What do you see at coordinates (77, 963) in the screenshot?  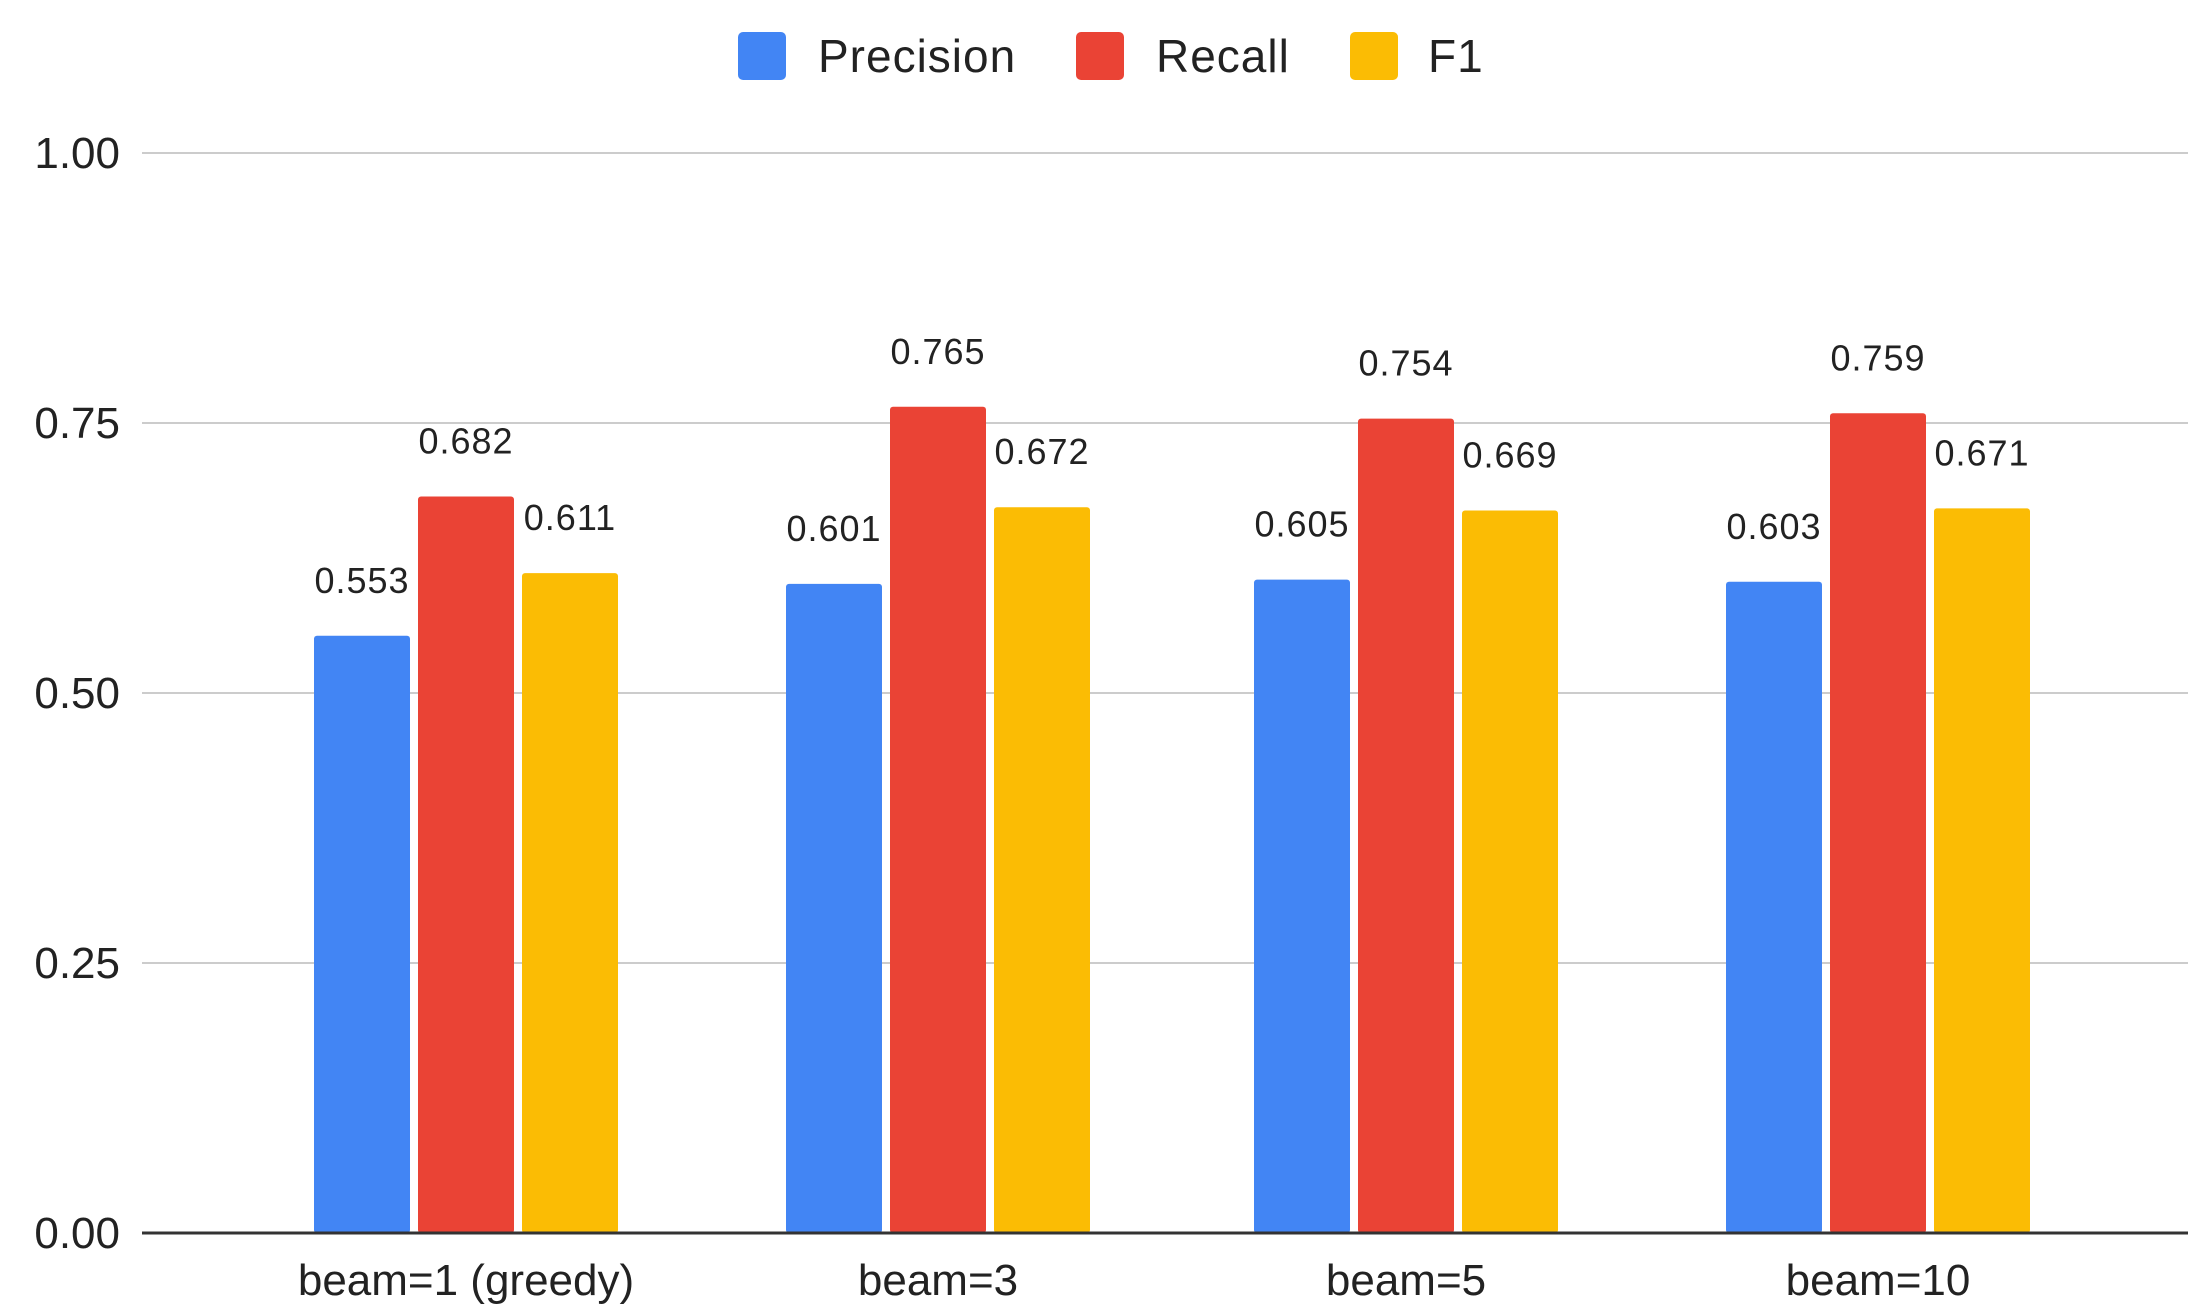 I see `y-tick-label: 0.25` at bounding box center [77, 963].